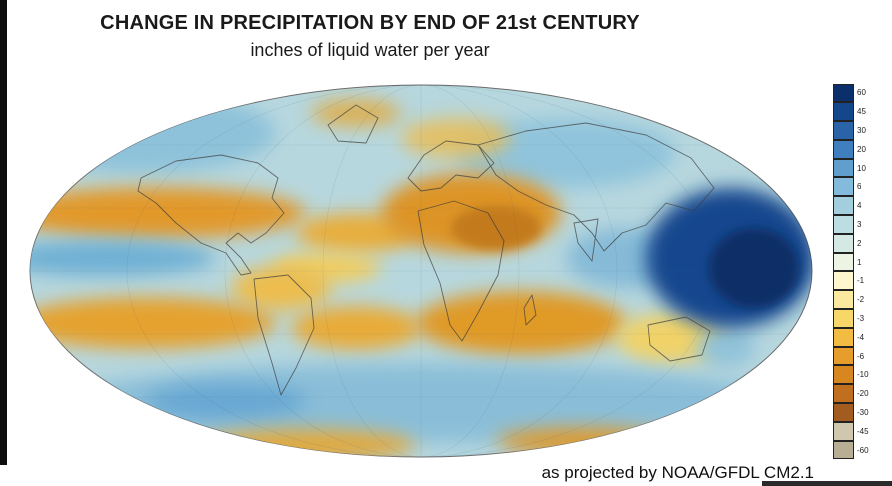 Image resolution: width=892 pixels, height=486 pixels. I want to click on colorbar-entry: 1, so click(851, 262).